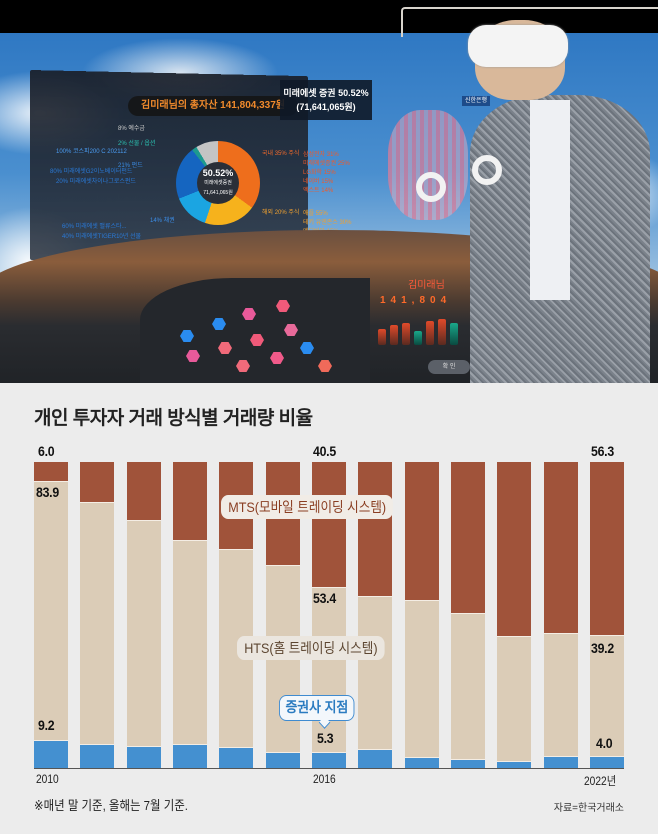  What do you see at coordinates (588, 808) in the screenshot?
I see `source-credit: 자료=한국거래소` at bounding box center [588, 808].